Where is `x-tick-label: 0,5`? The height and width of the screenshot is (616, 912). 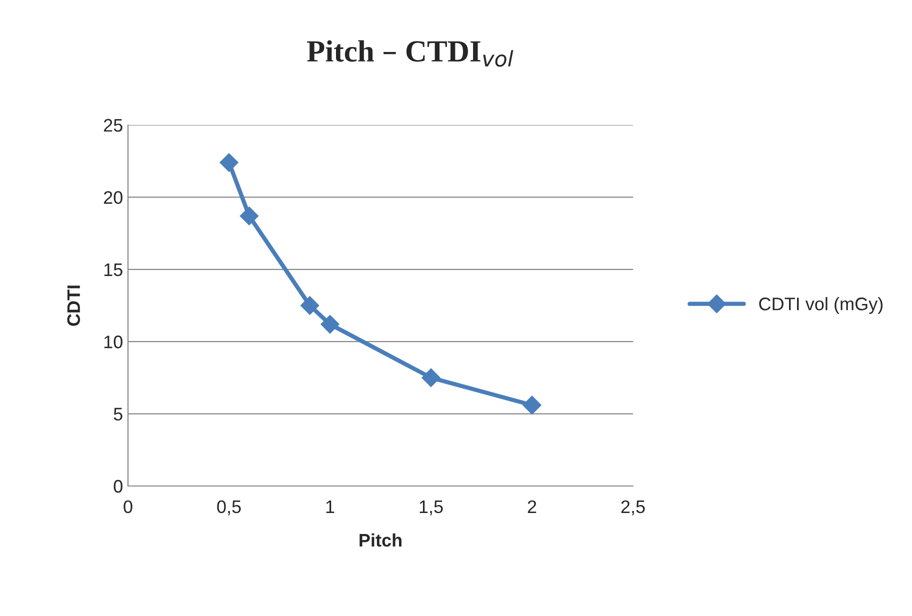
x-tick-label: 0,5 is located at coordinates (229, 508).